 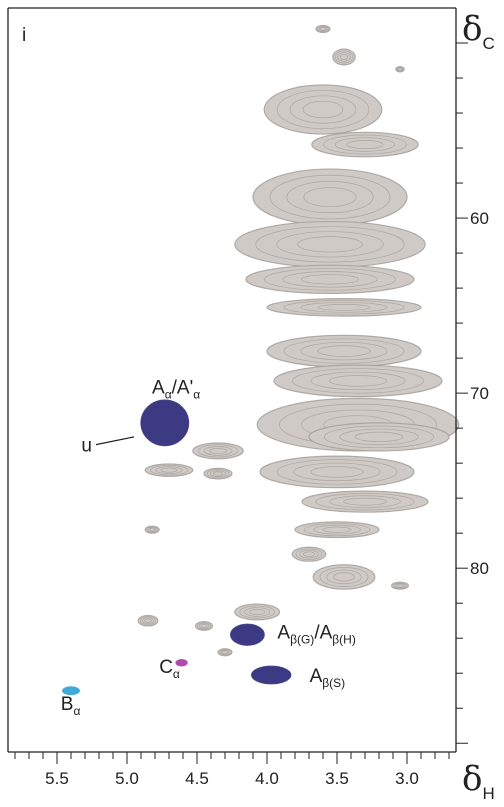 I want to click on x-tick-label: 4.5, so click(x=197, y=778).